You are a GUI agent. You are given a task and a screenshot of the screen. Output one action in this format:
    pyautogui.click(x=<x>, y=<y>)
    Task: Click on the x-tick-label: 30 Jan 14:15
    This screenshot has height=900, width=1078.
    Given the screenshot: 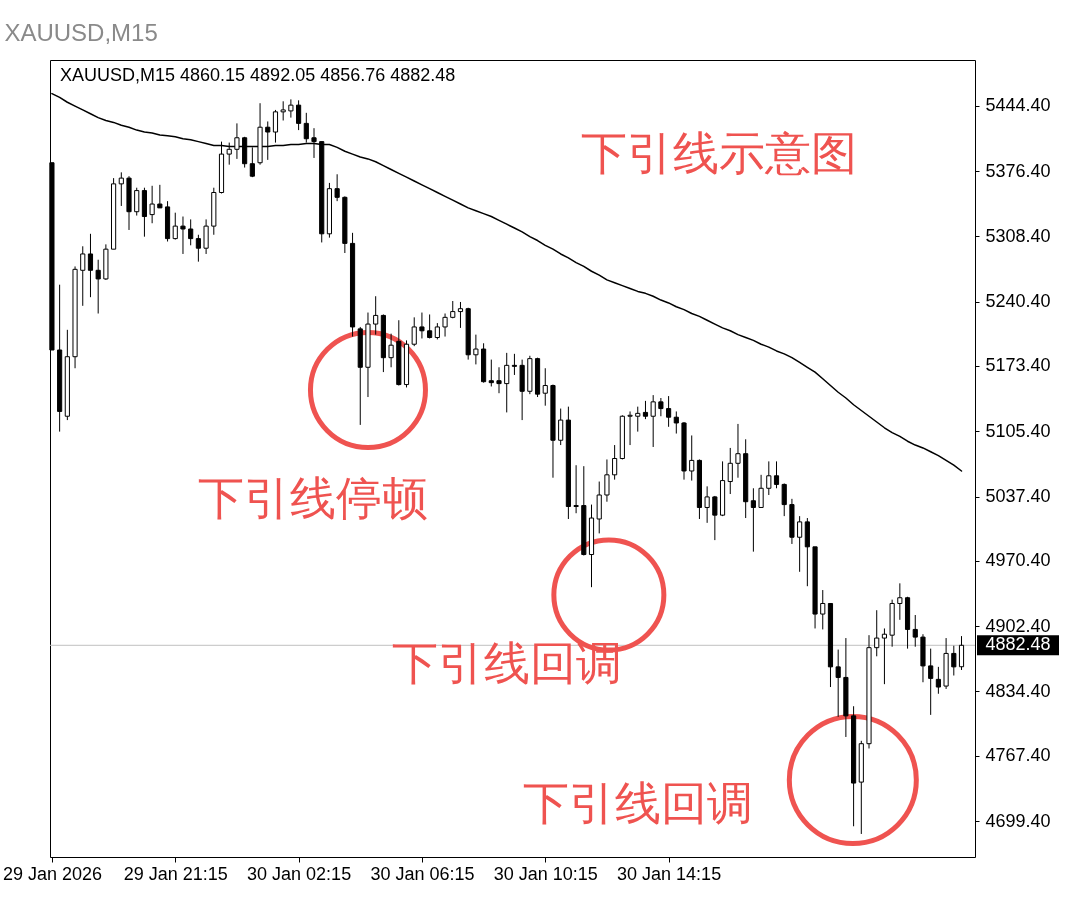 What is the action you would take?
    pyautogui.click(x=669, y=873)
    